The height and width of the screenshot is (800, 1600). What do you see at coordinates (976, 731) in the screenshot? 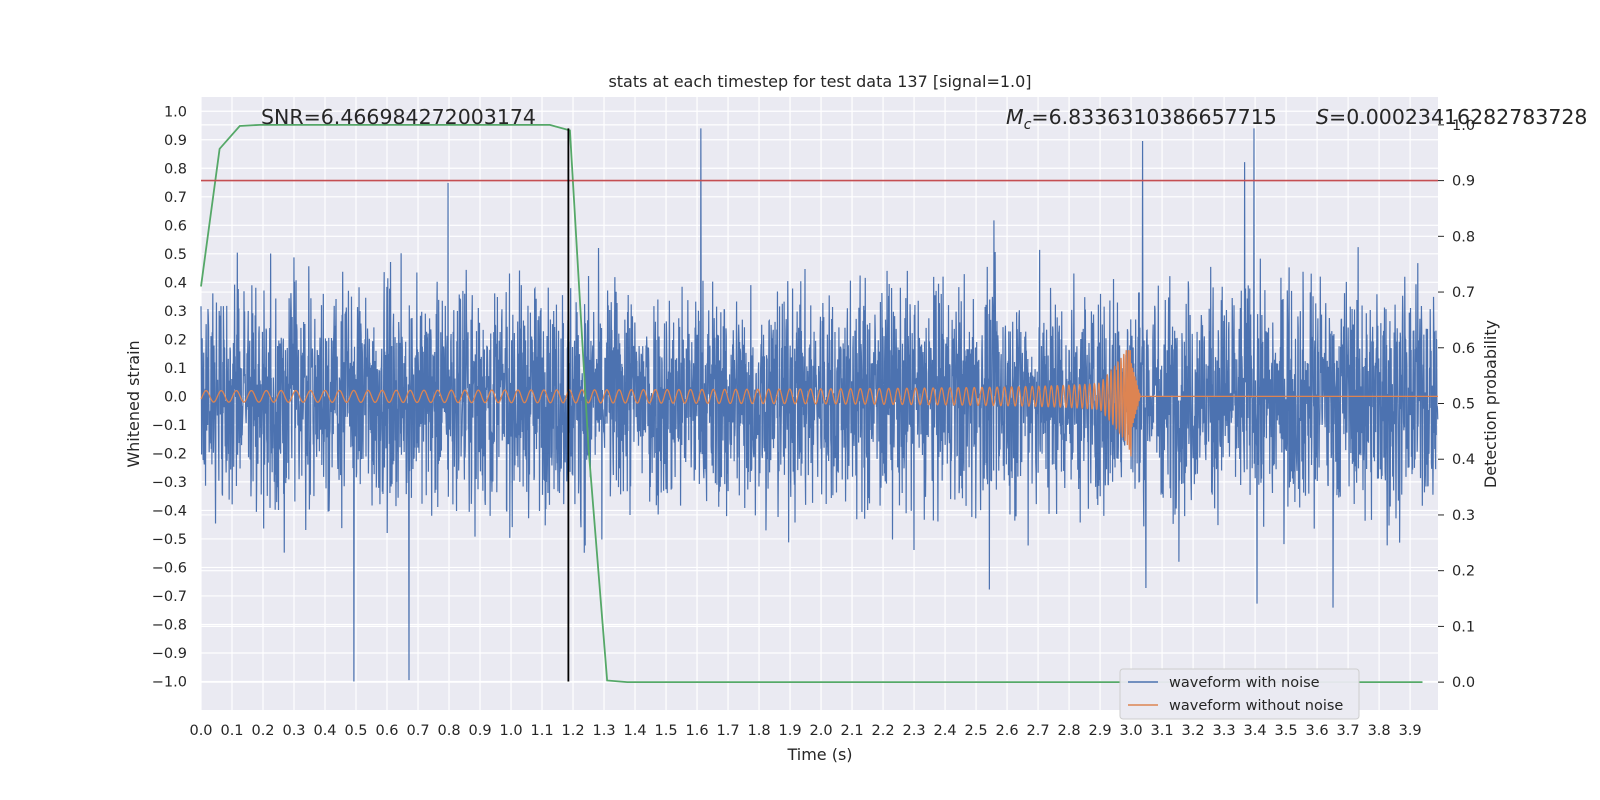
I see `x-tick-label: 2.5` at bounding box center [976, 731].